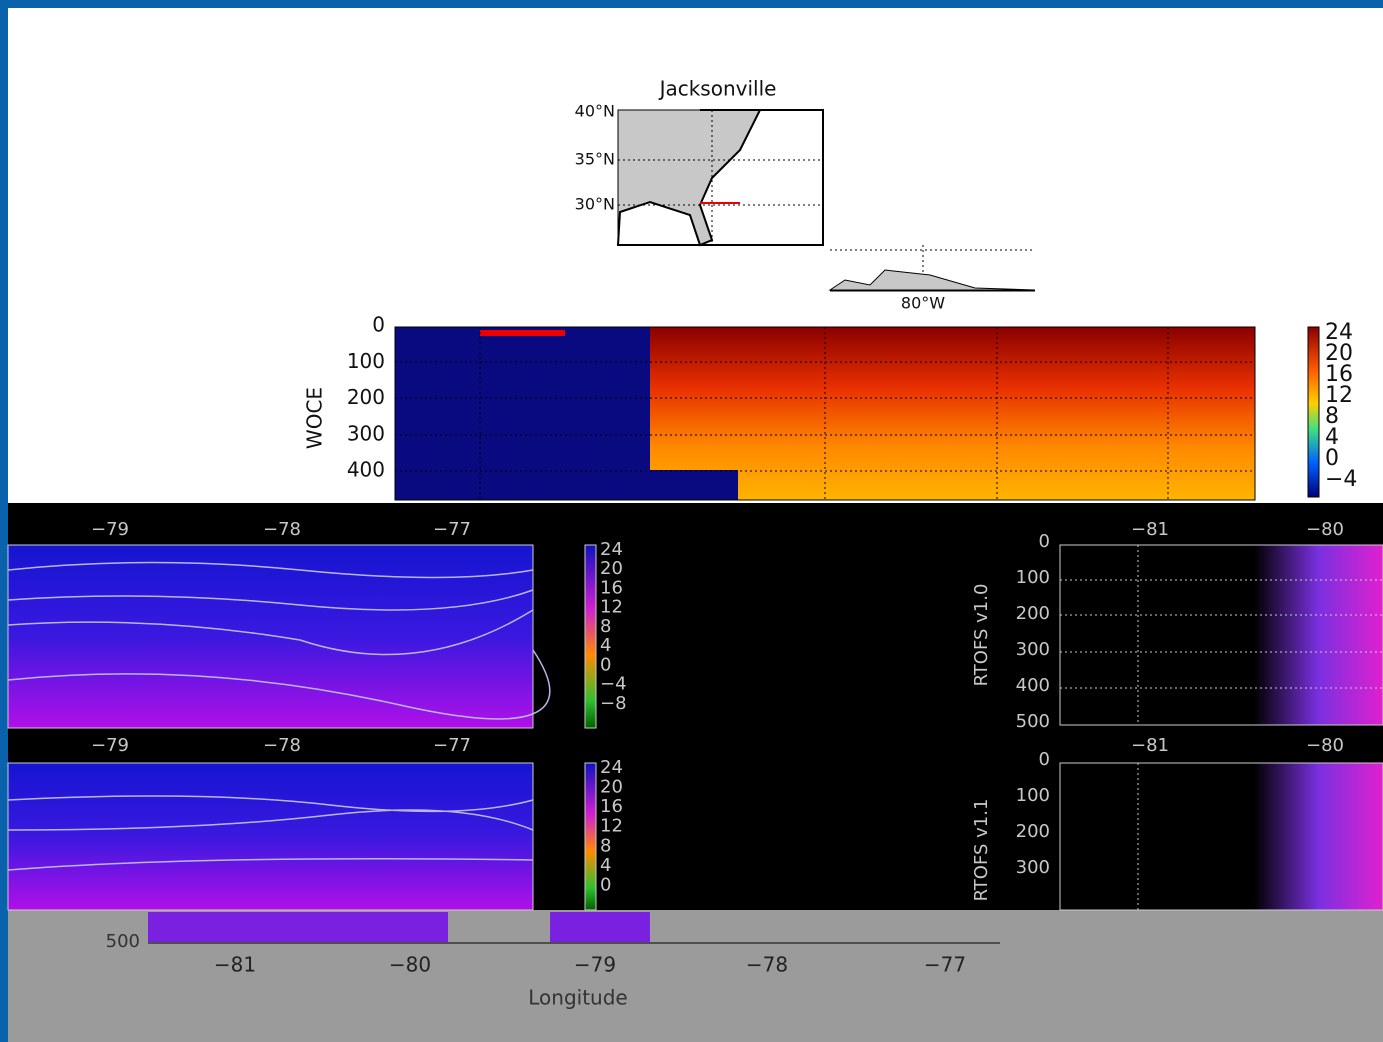  Describe the element at coordinates (270, 836) in the screenshot. I see `v11-left-field` at that location.